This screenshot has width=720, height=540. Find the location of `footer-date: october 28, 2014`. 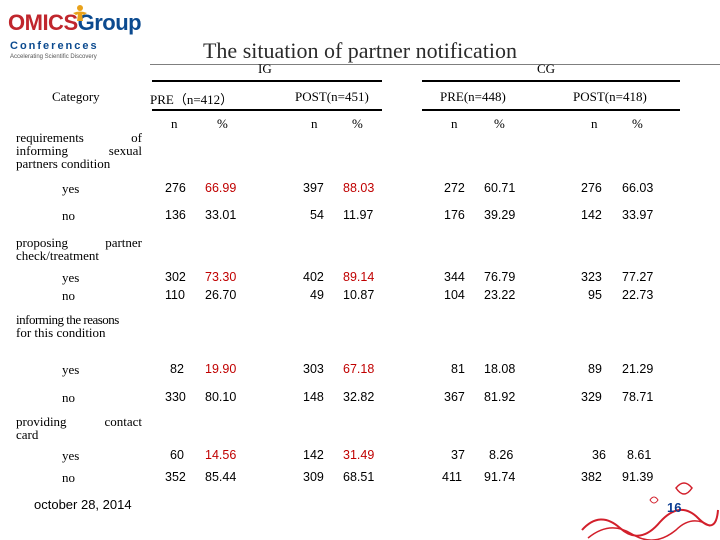

footer-date: october 28, 2014 is located at coordinates (83, 504).